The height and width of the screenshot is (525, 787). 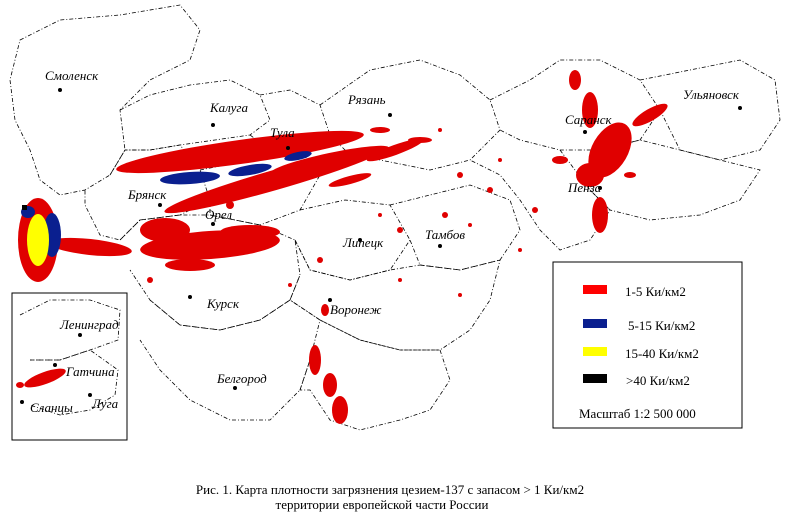 What do you see at coordinates (51, 407) in the screenshot?
I see `label: Сланцы` at bounding box center [51, 407].